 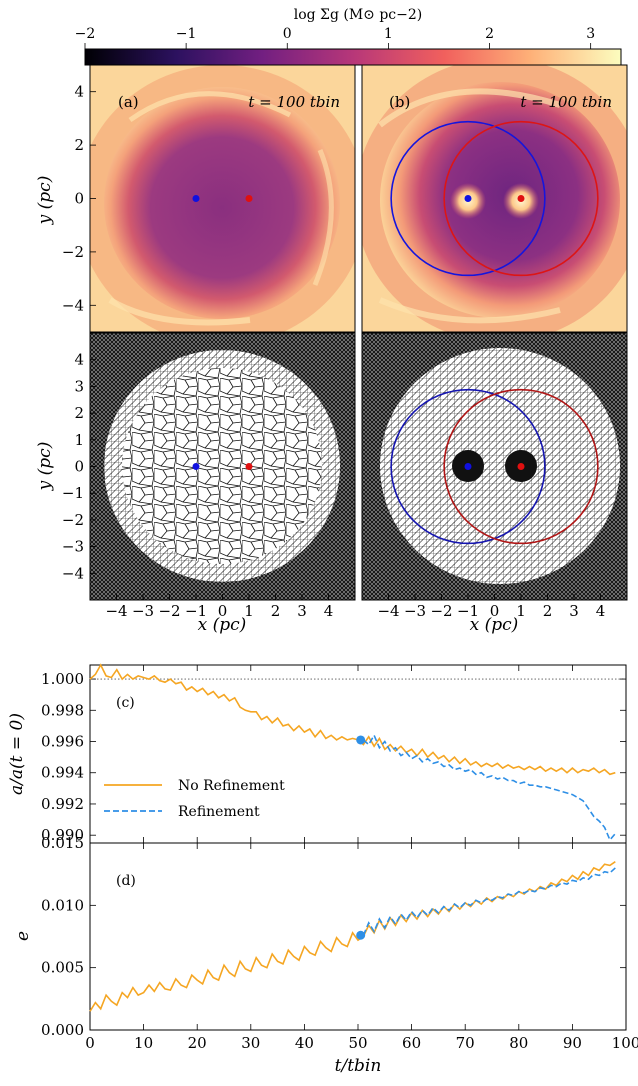 What do you see at coordinates (465, 1043) in the screenshot?
I see `xtick-label: 70` at bounding box center [465, 1043].